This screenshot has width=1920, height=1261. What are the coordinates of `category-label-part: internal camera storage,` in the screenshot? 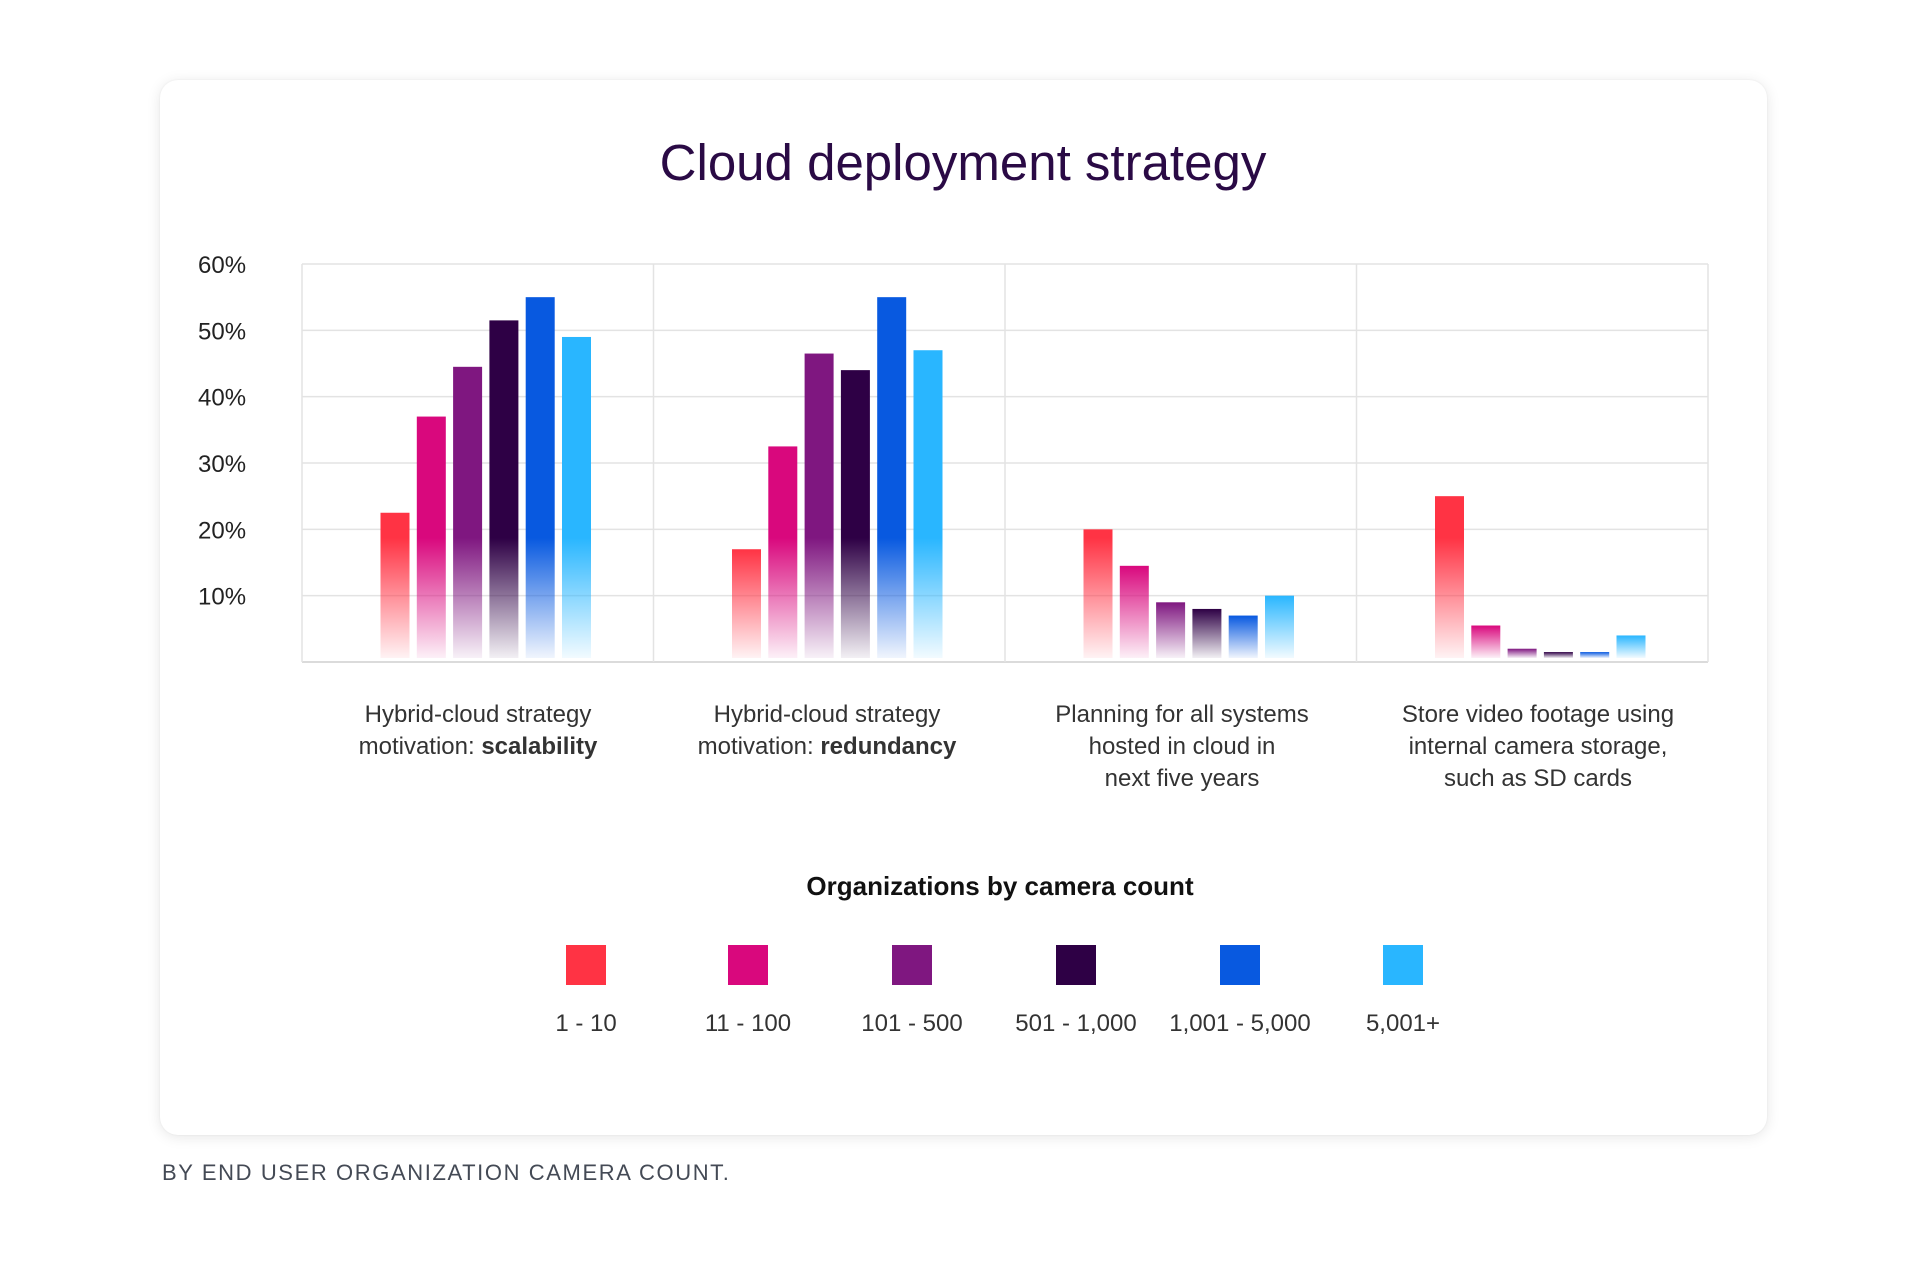 It's located at (1538, 746).